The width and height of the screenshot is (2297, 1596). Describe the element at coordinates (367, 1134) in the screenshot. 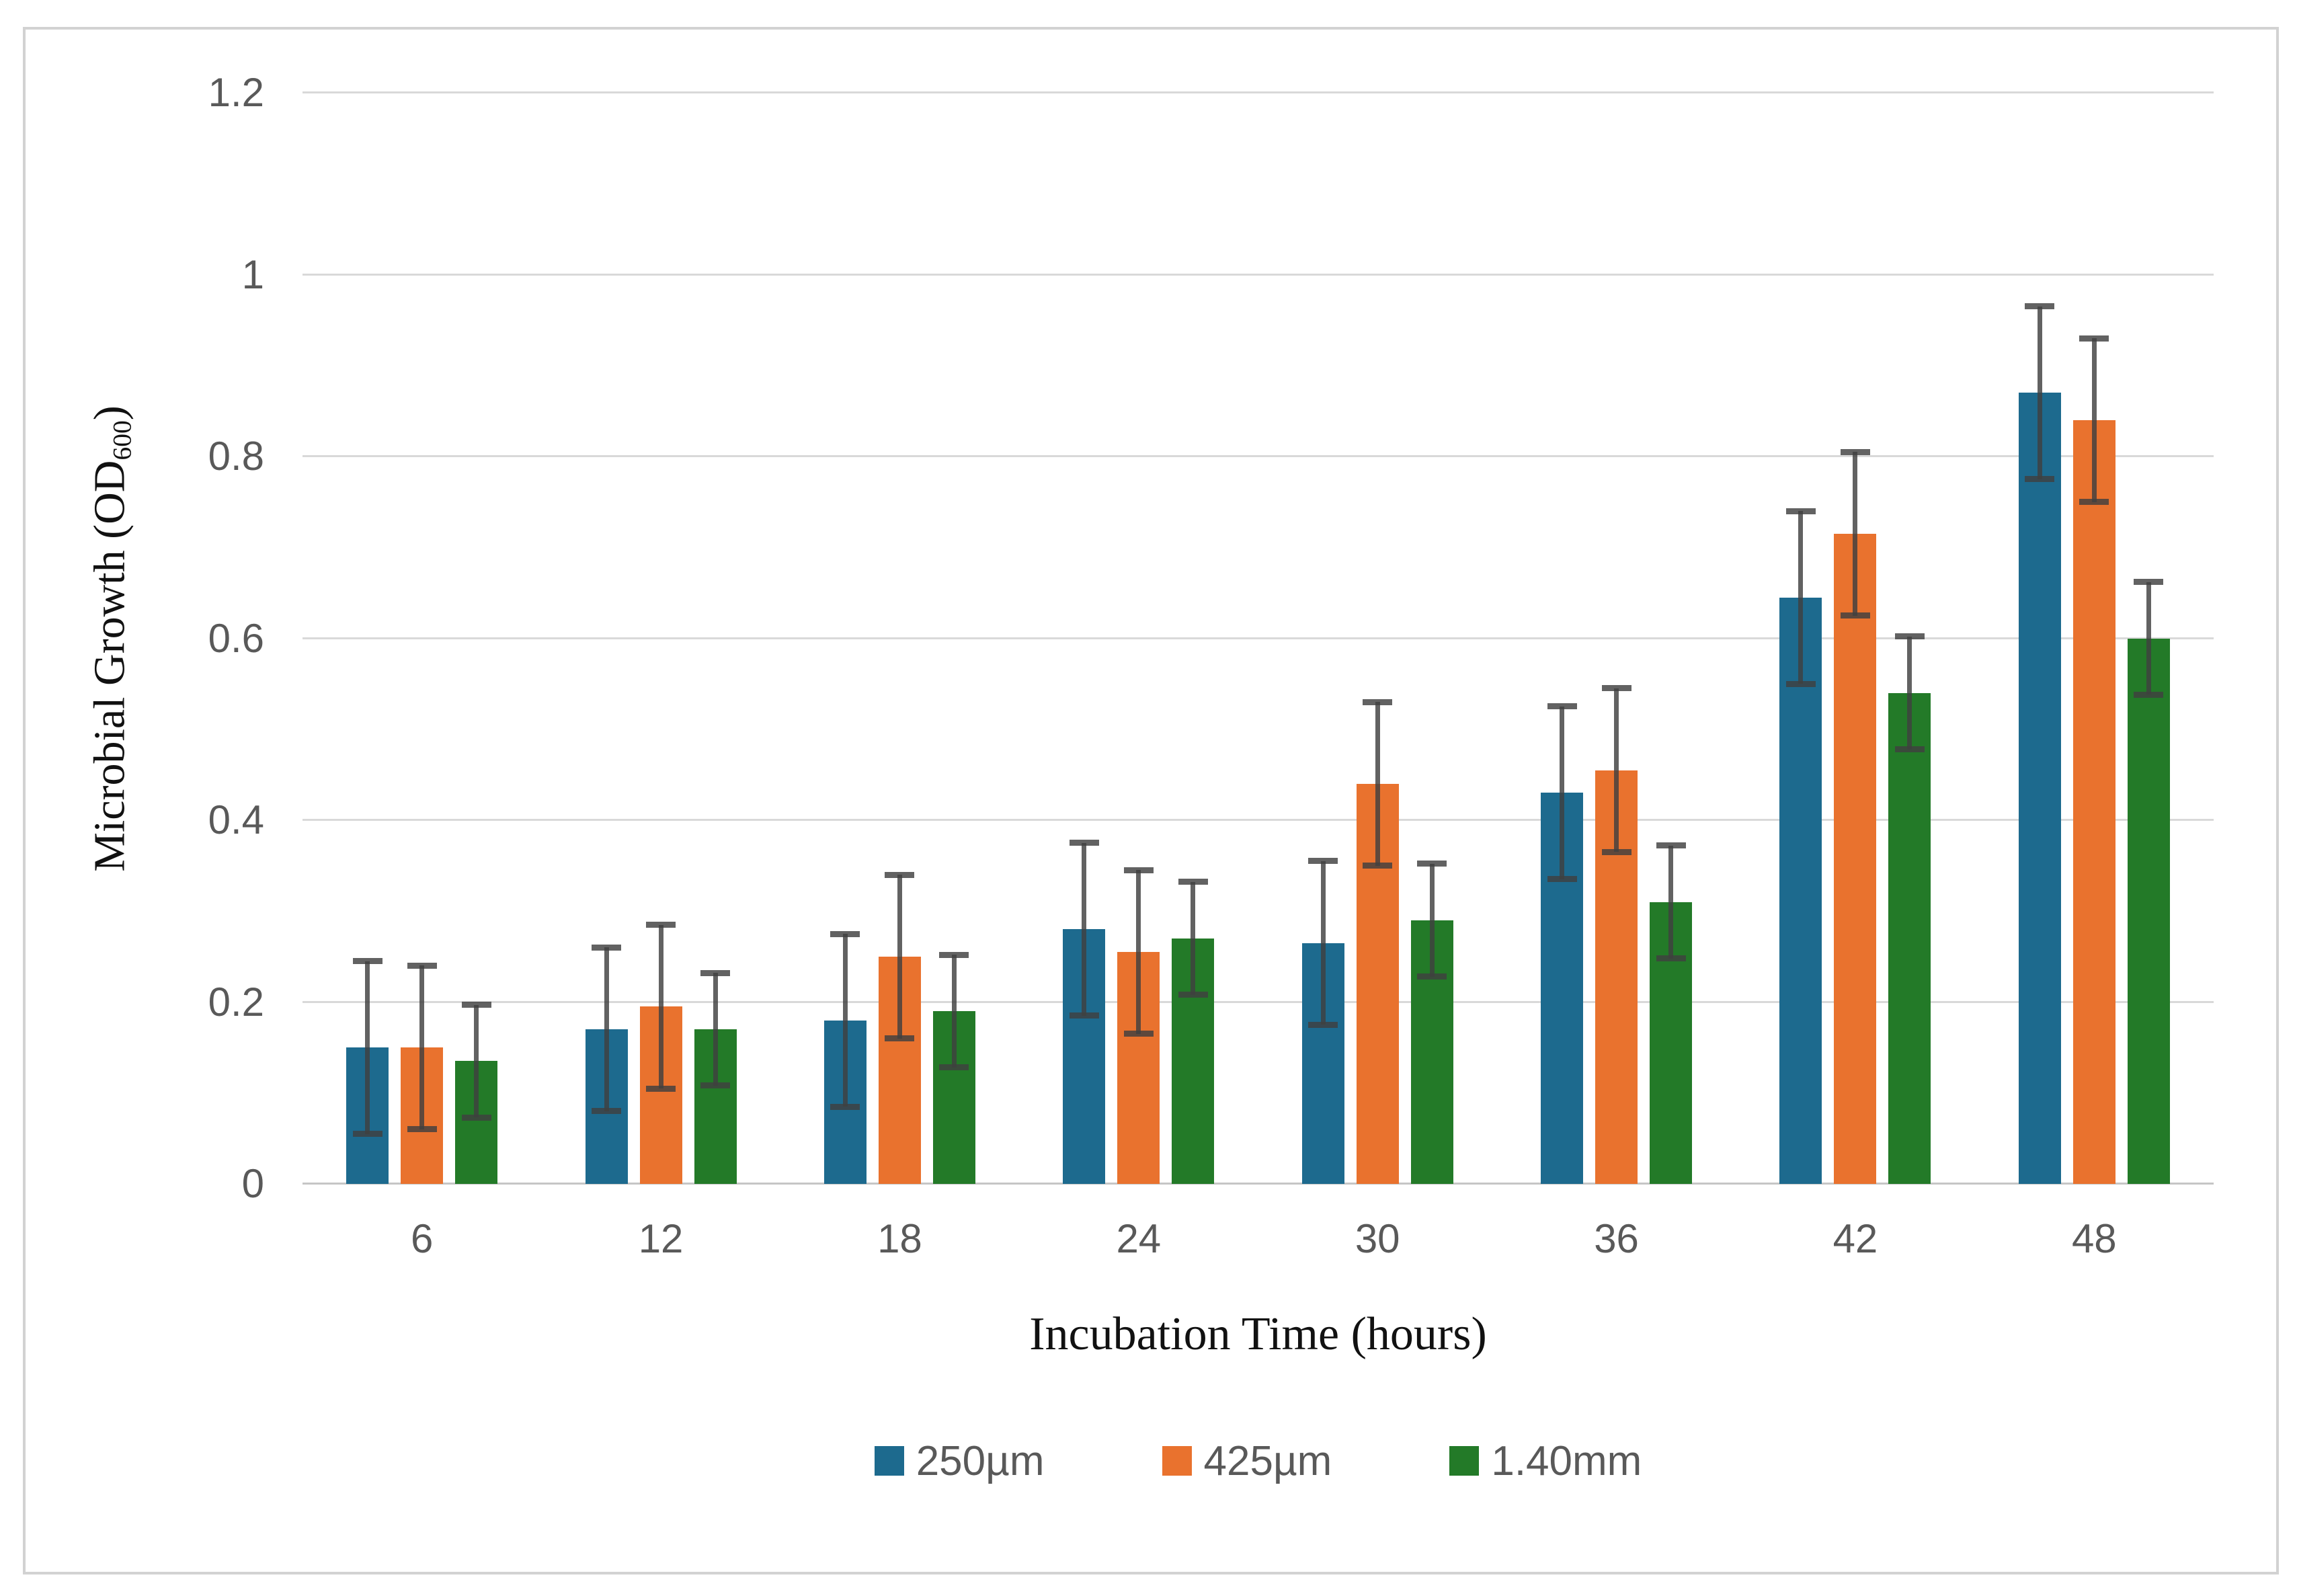

I see `error-cap-bottom-250µm-6h` at that location.